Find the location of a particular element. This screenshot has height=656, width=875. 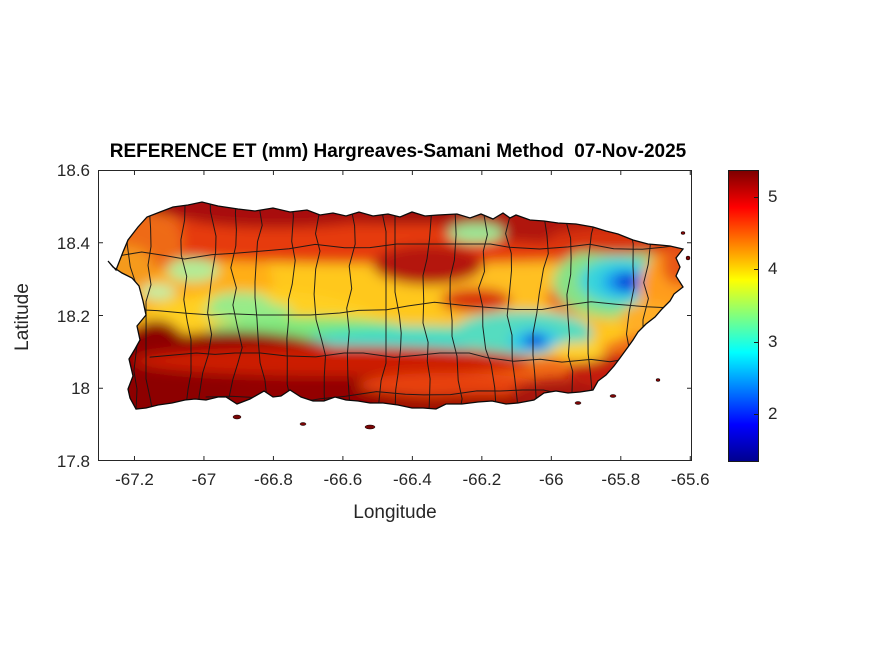

colorbar-tick-label: 5 is located at coordinates (773, 197).